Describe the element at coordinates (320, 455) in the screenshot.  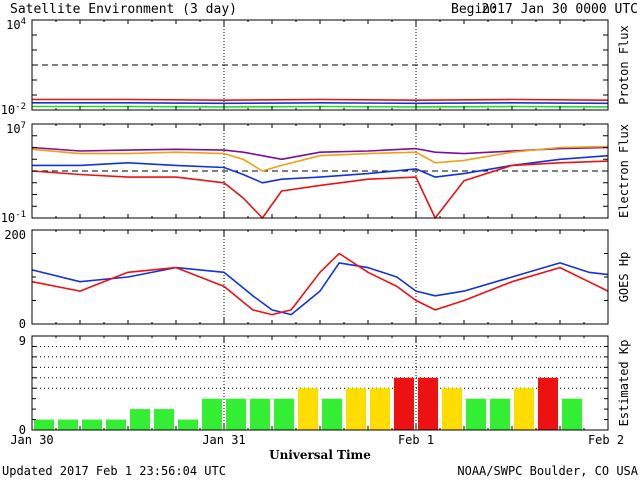
I see `x-axis-label: Universal Time` at that location.